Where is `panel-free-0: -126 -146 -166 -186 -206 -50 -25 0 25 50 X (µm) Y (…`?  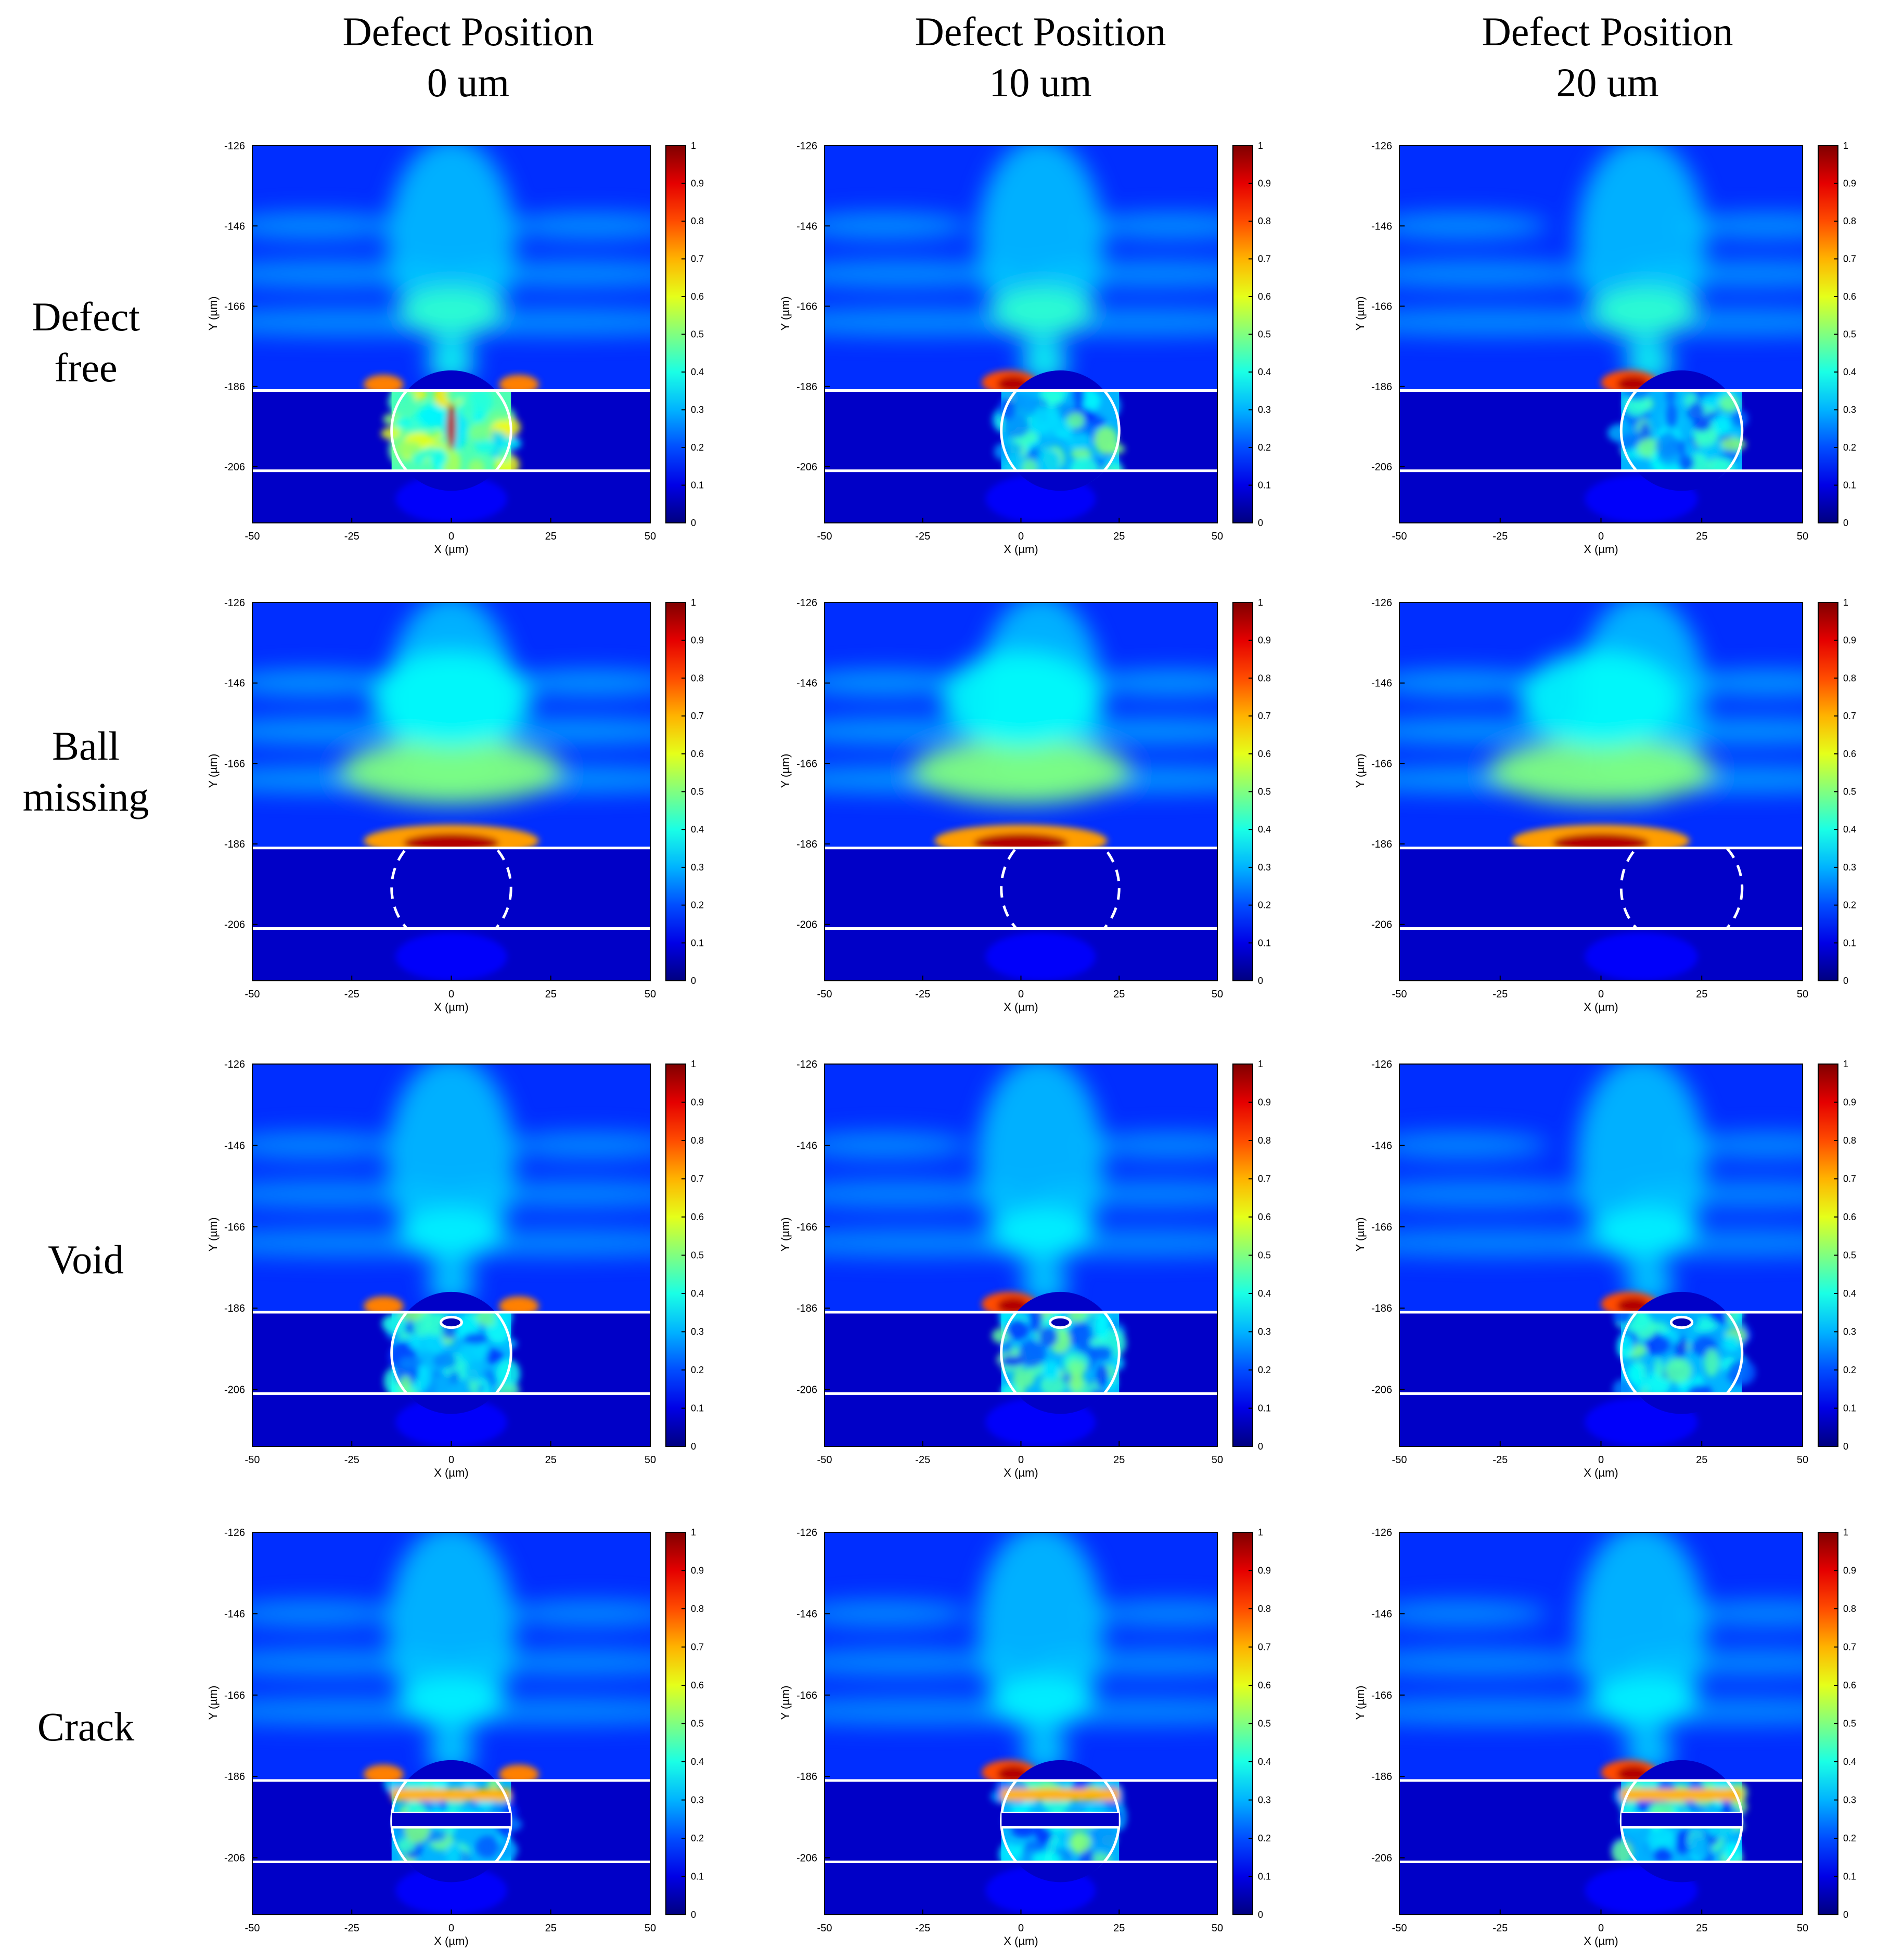
panel-free-0: -126 -146 -166 -186 -206 -50 -25 0 25 50 X (µm) Y (… is located at coordinates (456, 348).